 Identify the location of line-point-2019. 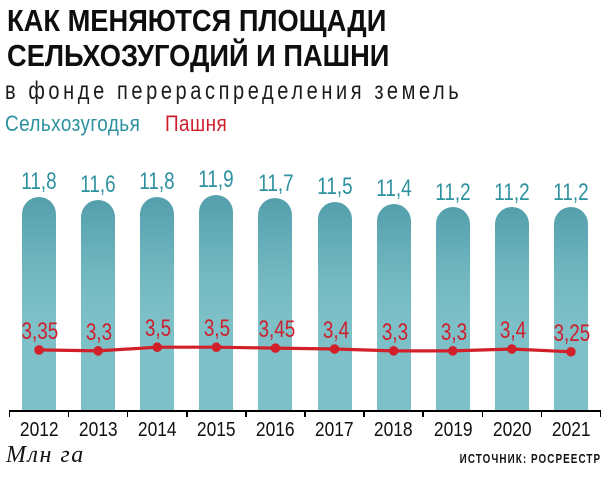
(452, 351).